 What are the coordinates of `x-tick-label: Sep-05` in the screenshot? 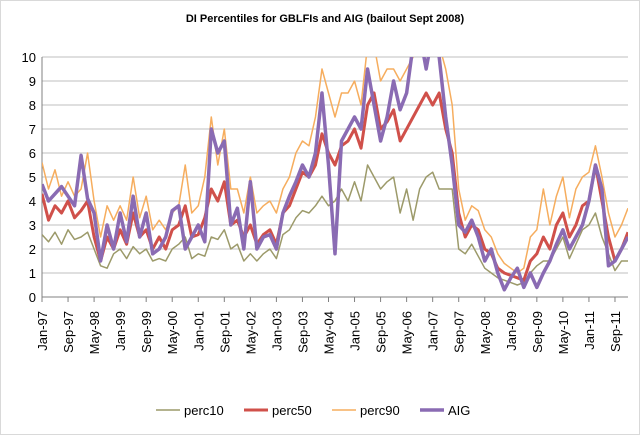 It's located at (381, 332).